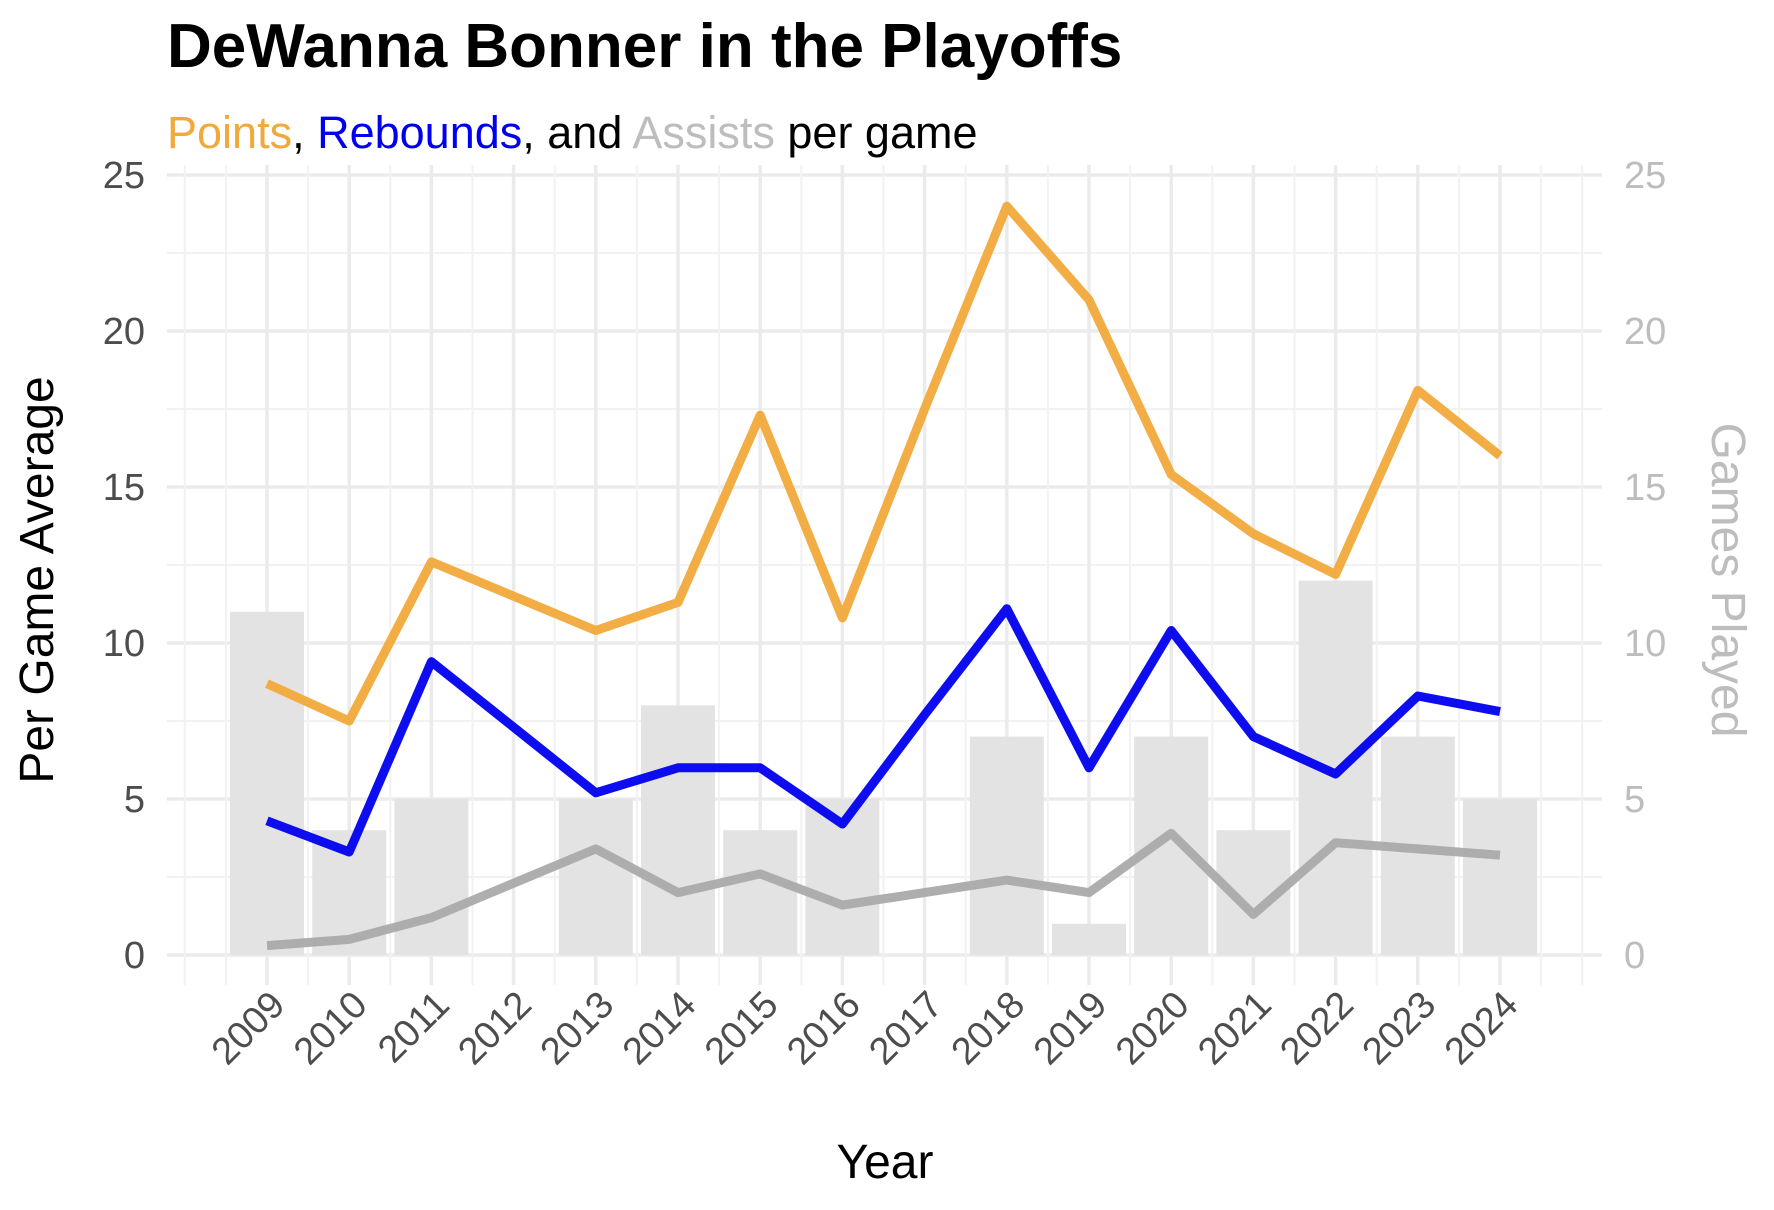 This screenshot has height=1210, width=1774. Describe the element at coordinates (494, 1028) in the screenshot. I see `x-tick-label: 2012` at that location.